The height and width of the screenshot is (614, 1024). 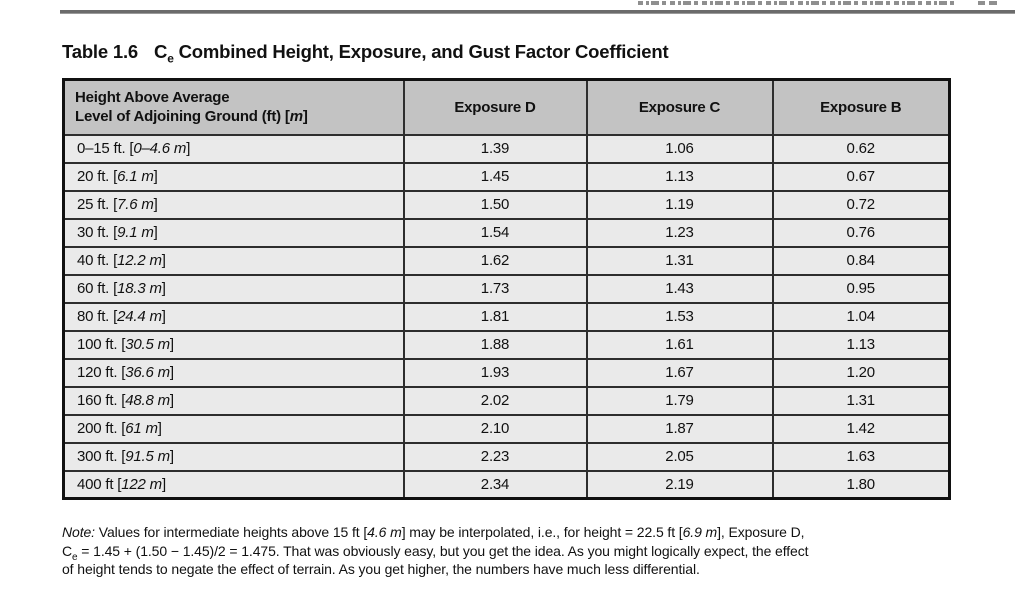 I want to click on exposure-d-value-cell: 1.62, so click(x=495, y=260).